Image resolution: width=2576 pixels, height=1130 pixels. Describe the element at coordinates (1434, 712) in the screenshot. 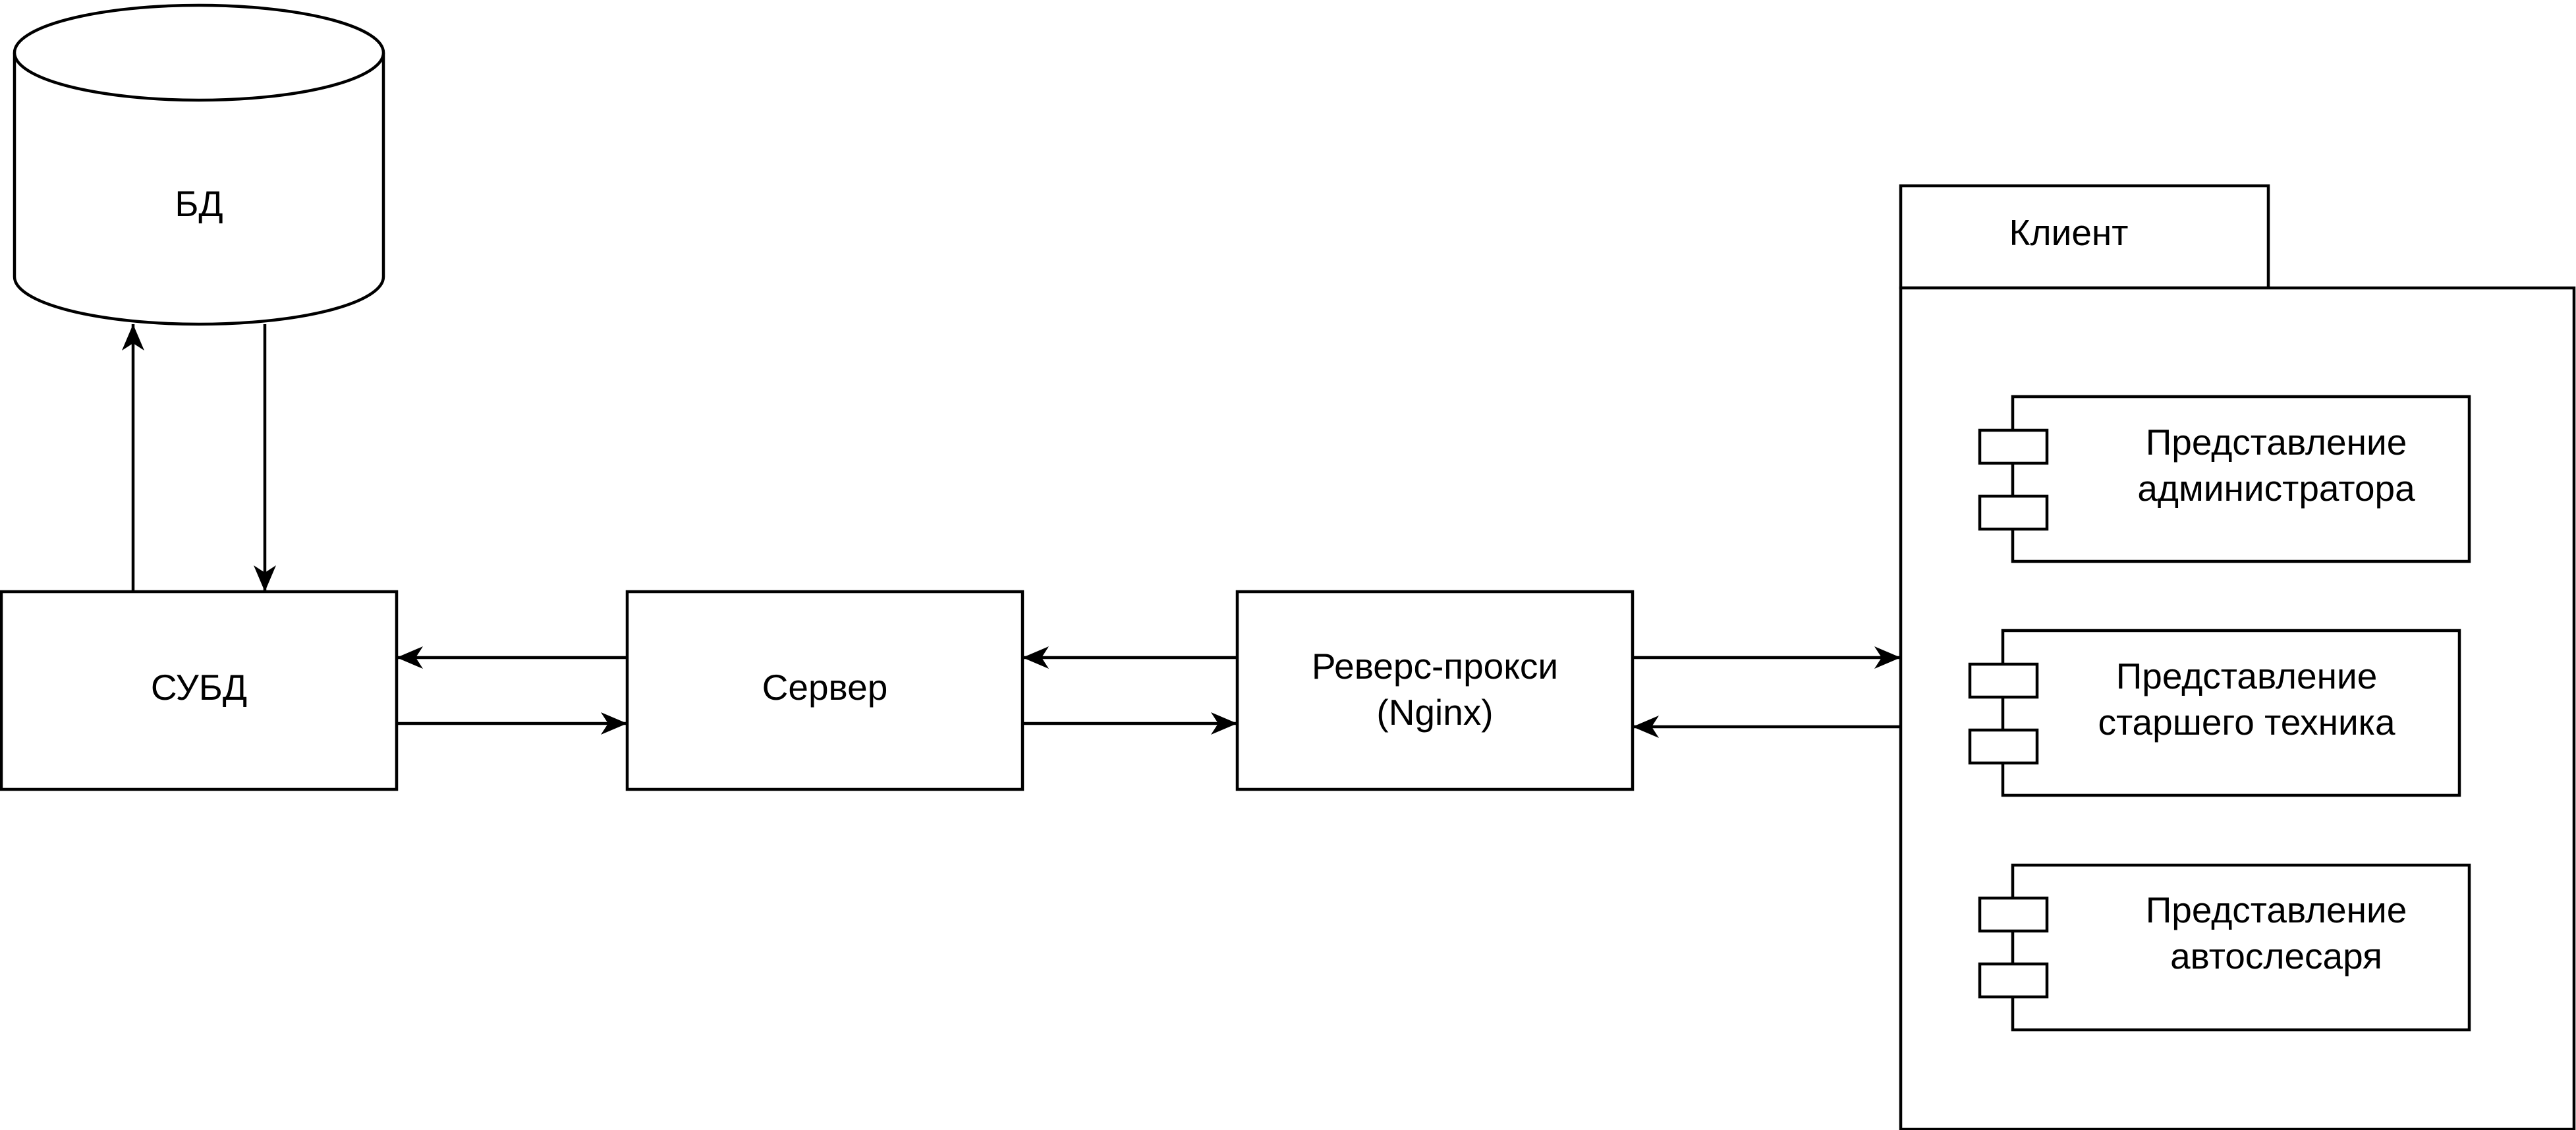

I see `proxy-label-line2: (Nginx)` at that location.